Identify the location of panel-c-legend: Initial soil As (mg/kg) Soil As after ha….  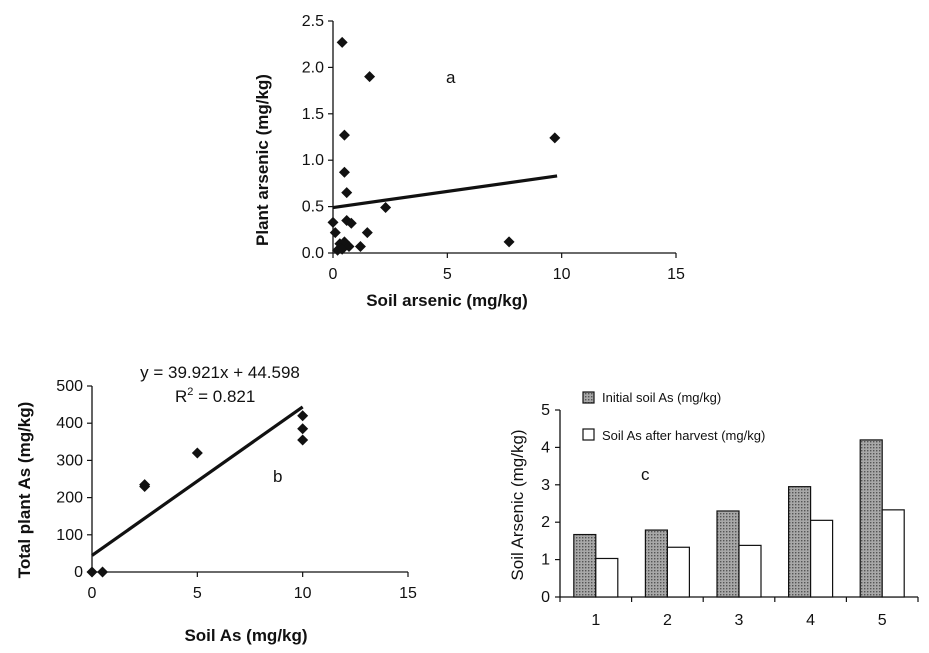
(673, 416).